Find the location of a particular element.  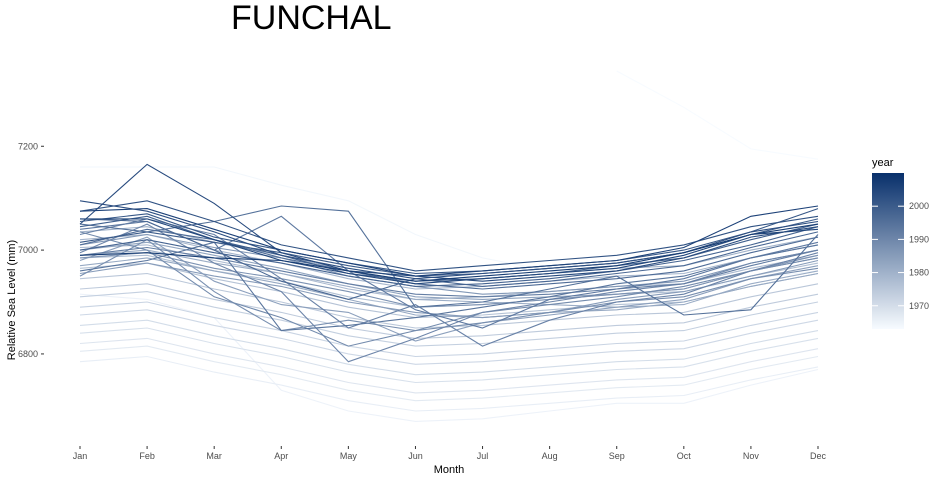

x-axis-title: Month is located at coordinates (449, 470).